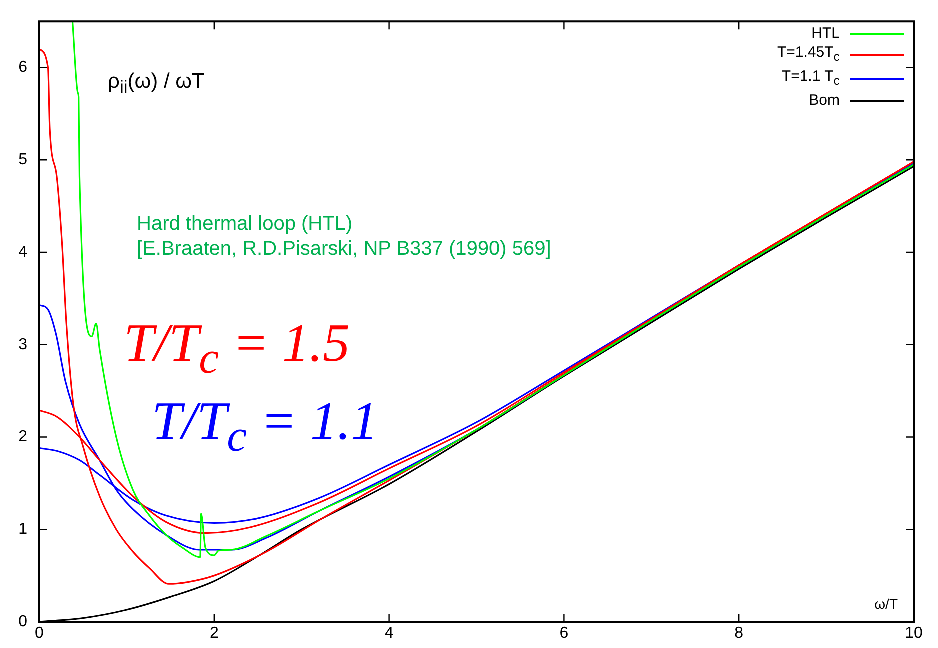 The height and width of the screenshot is (648, 938). What do you see at coordinates (23, 621) in the screenshot?
I see `y-tick-label: 0` at bounding box center [23, 621].